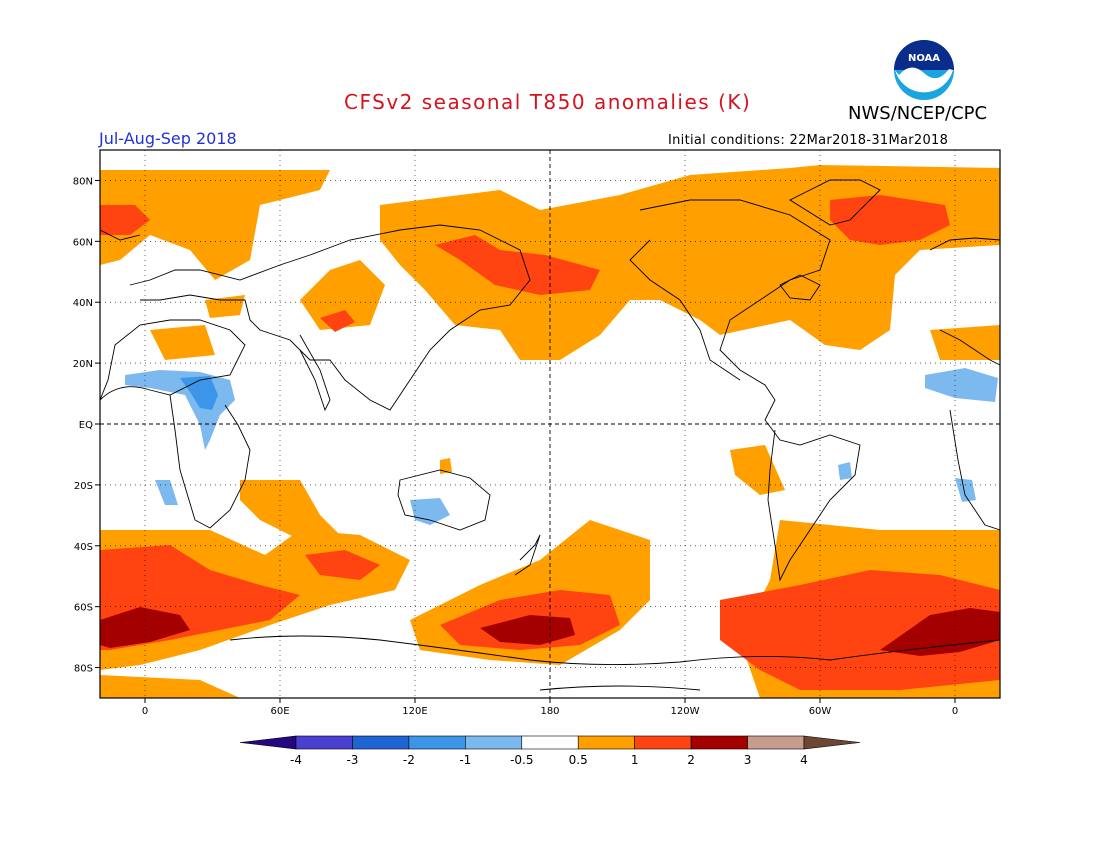 The image size is (1100, 850). What do you see at coordinates (578, 760) in the screenshot?
I see `colorbar-label: 0.5` at bounding box center [578, 760].